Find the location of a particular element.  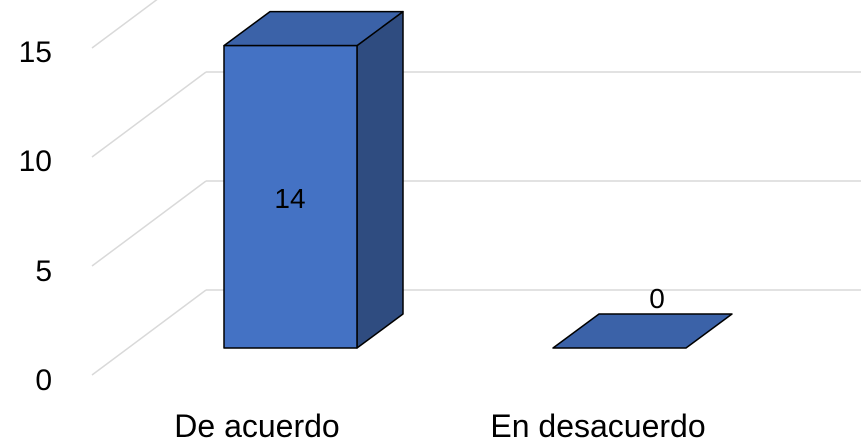

y-tick-label: 5 is located at coordinates (43, 271).